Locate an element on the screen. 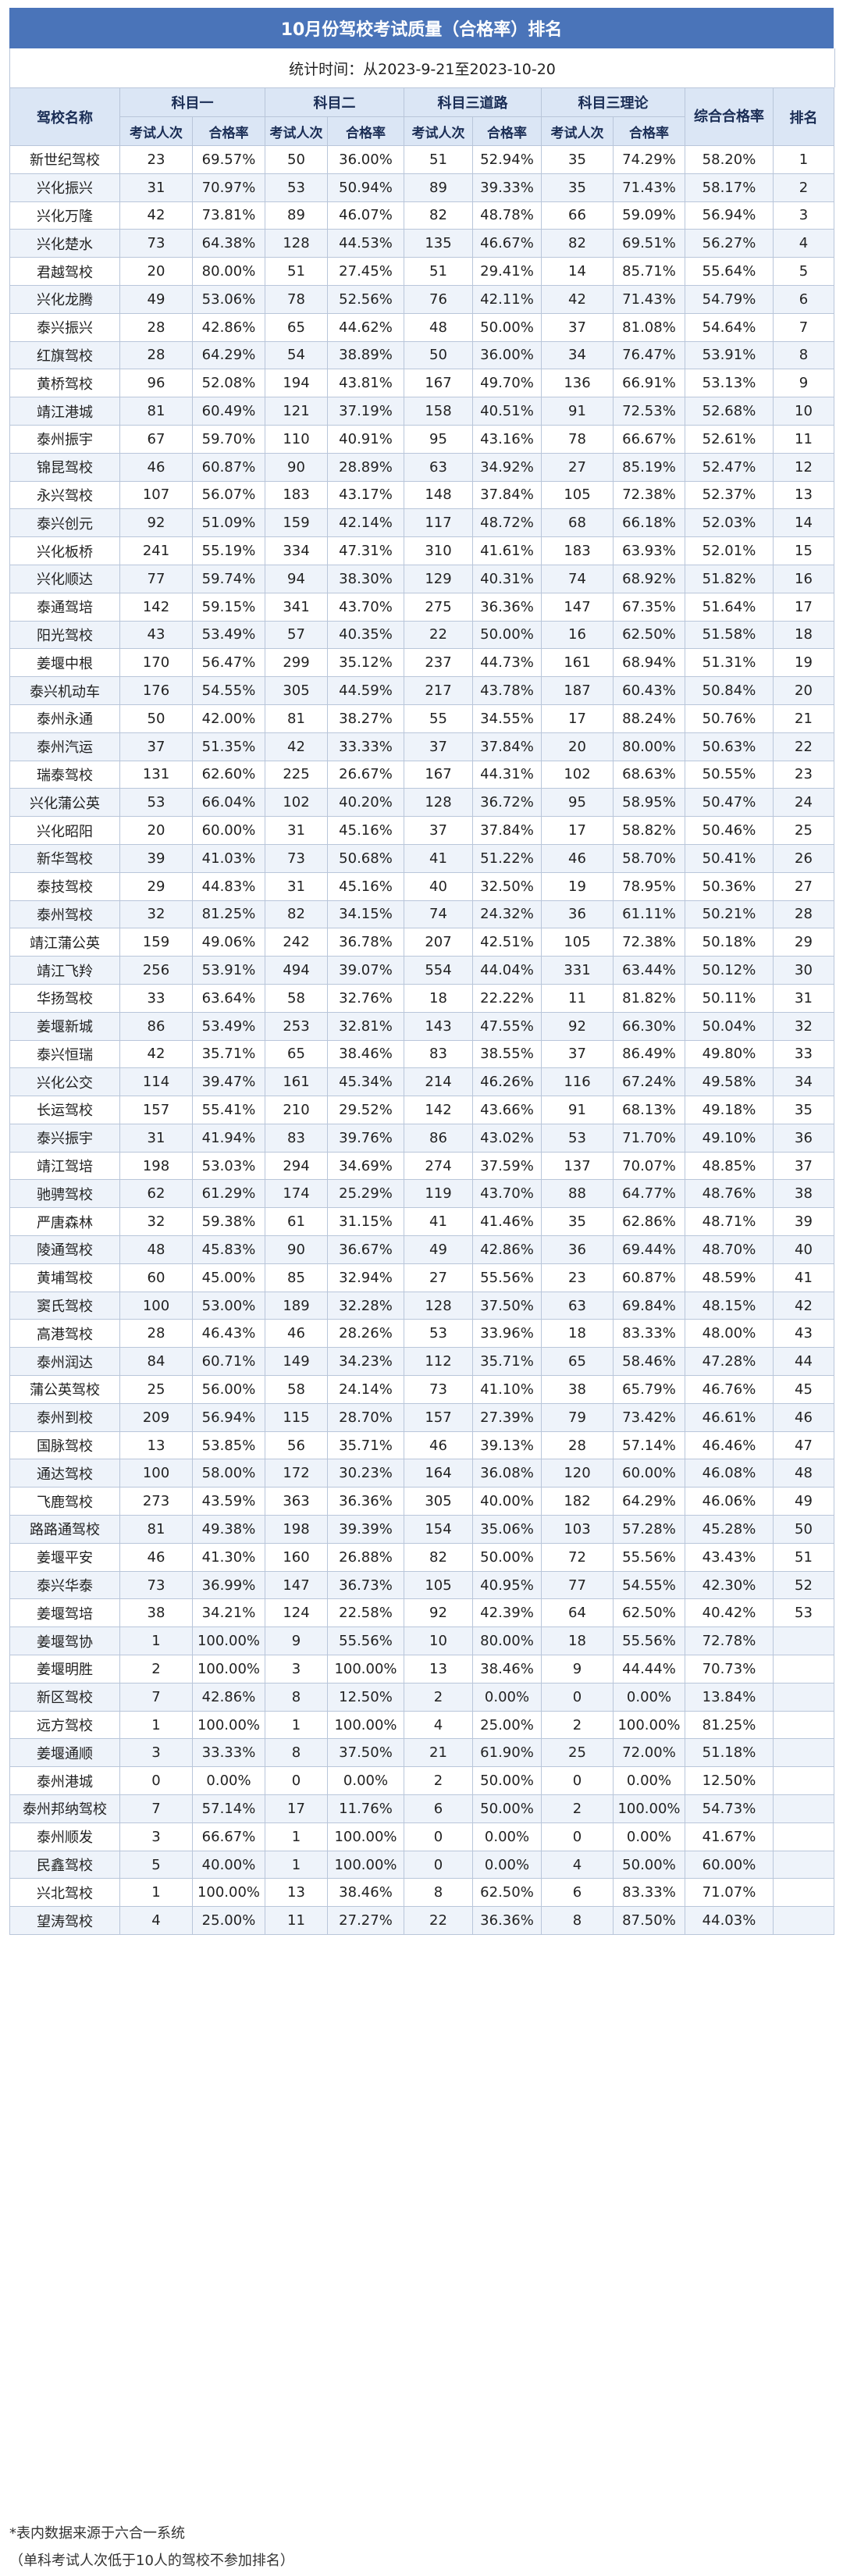 Image resolution: width=843 pixels, height=2576 pixels. subject2-rate: 32.81% is located at coordinates (365, 1026).